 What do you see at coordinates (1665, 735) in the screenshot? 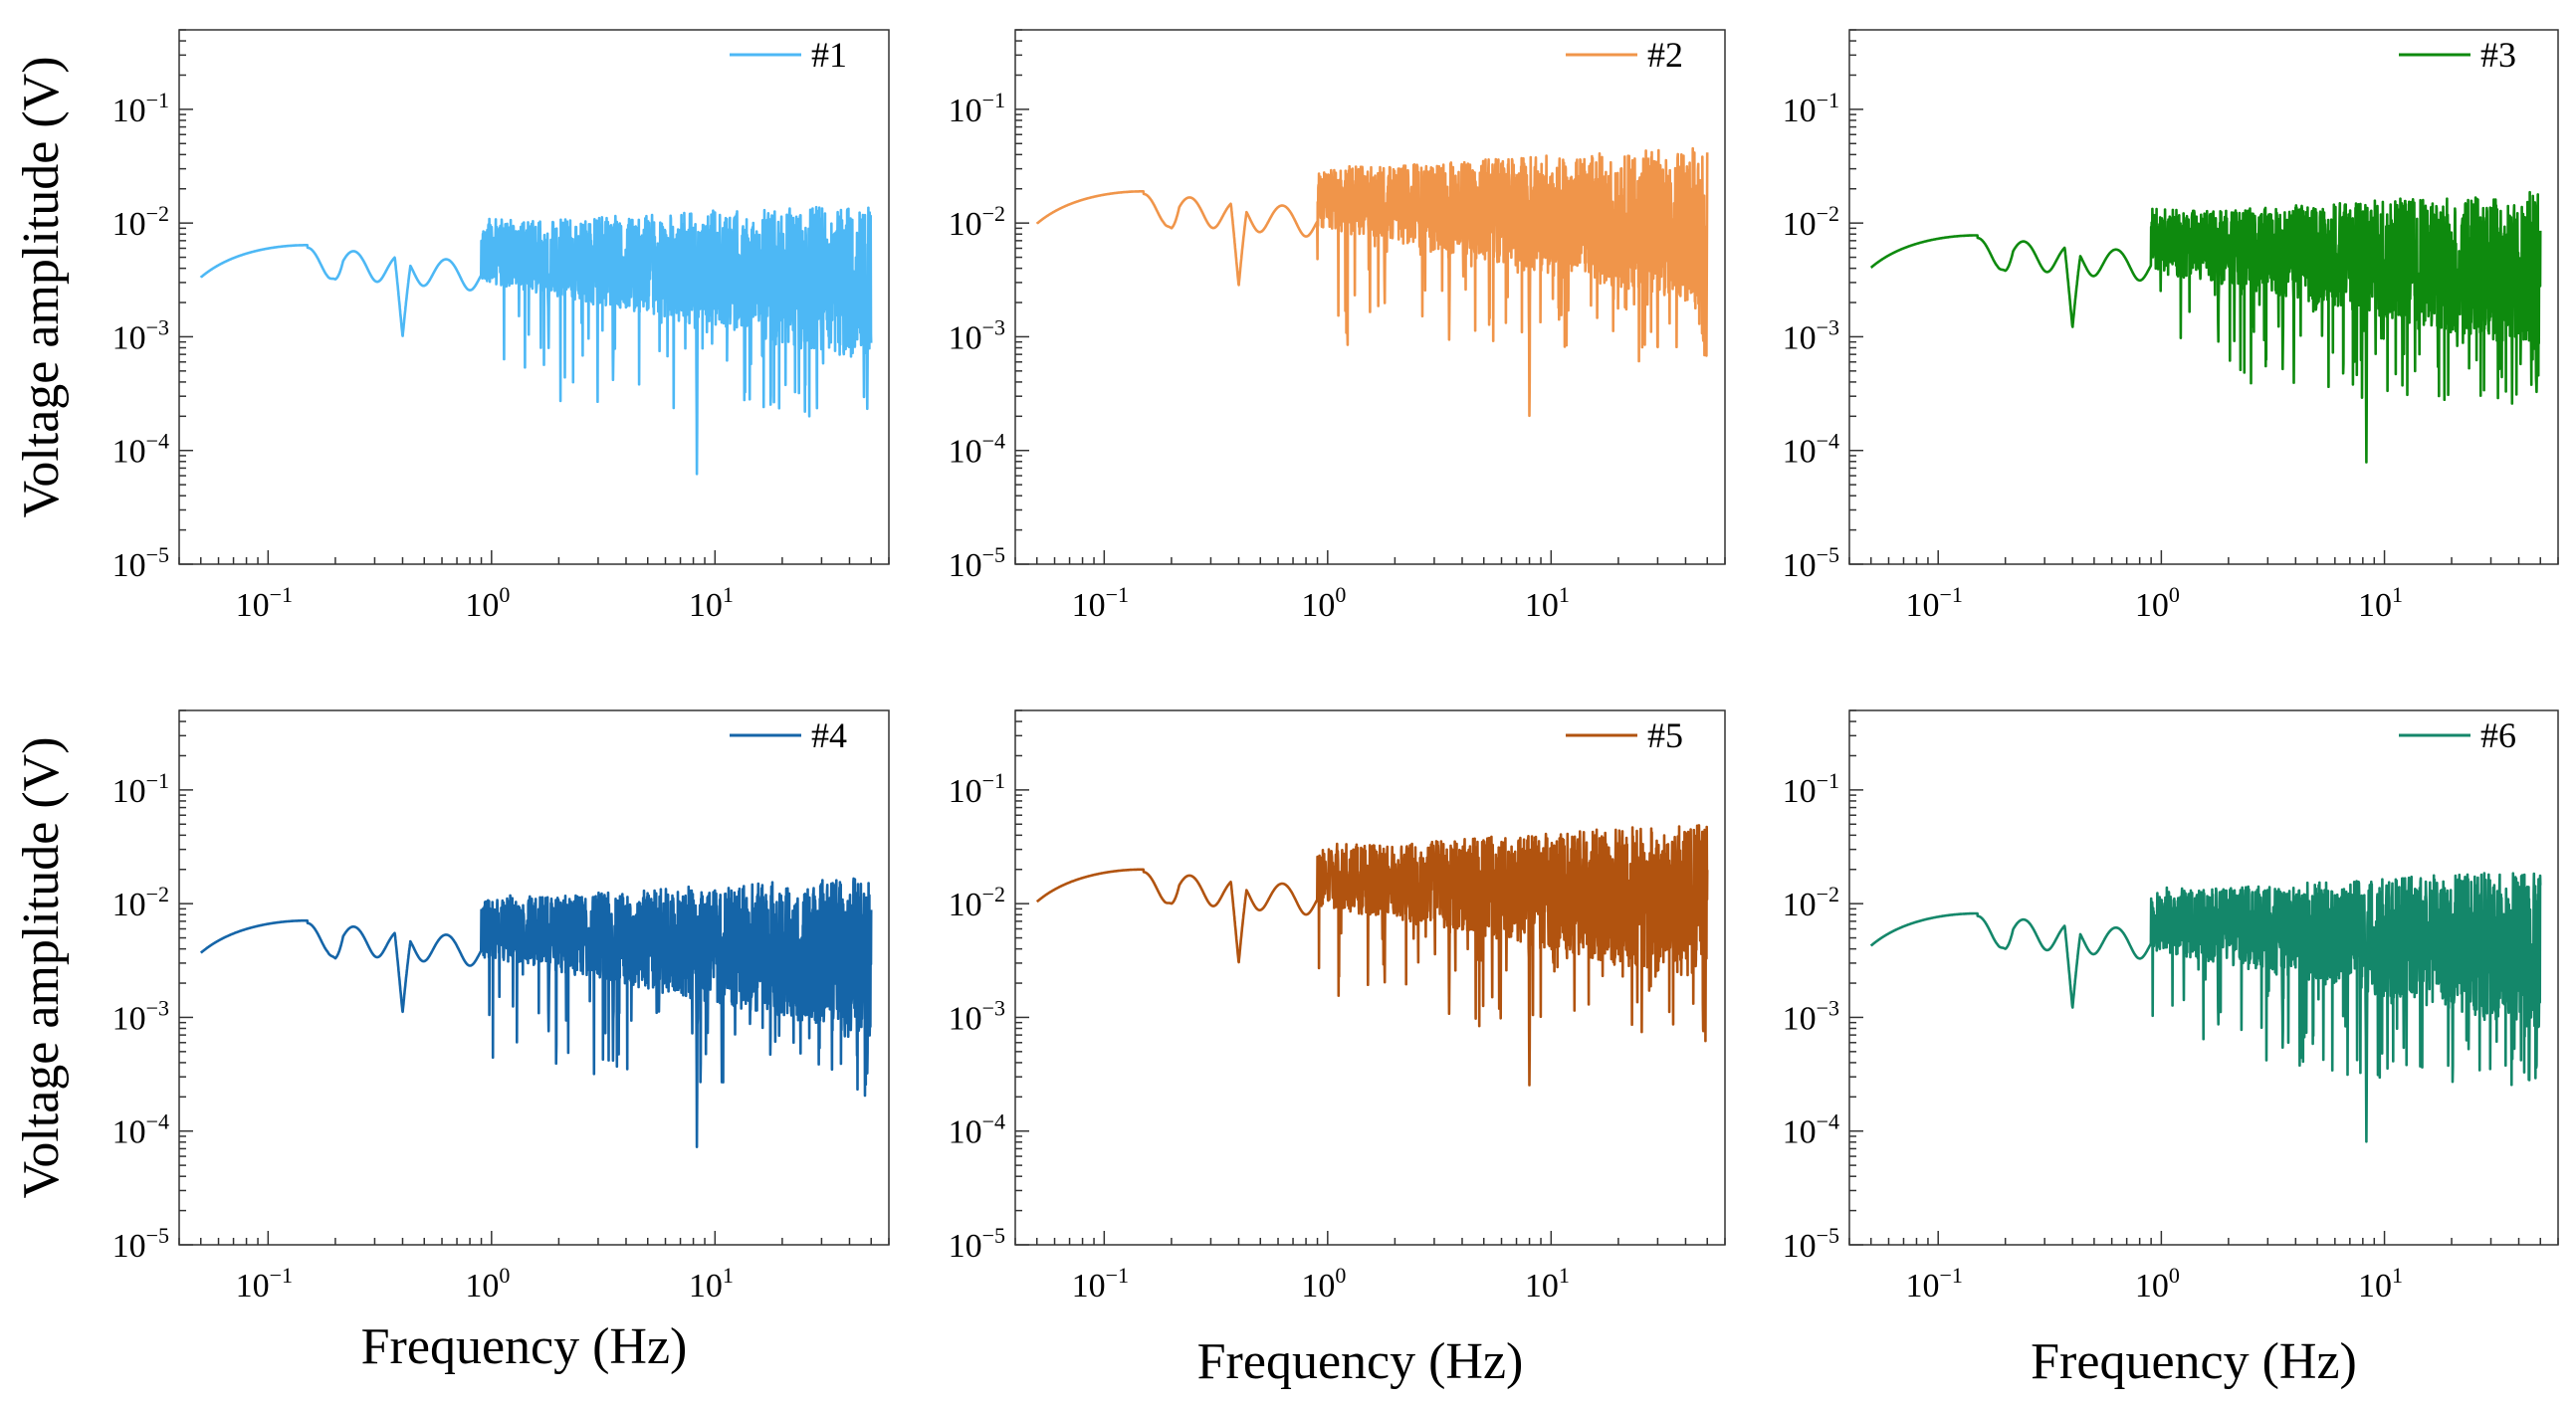
I see `legend-label: #5` at bounding box center [1665, 735].